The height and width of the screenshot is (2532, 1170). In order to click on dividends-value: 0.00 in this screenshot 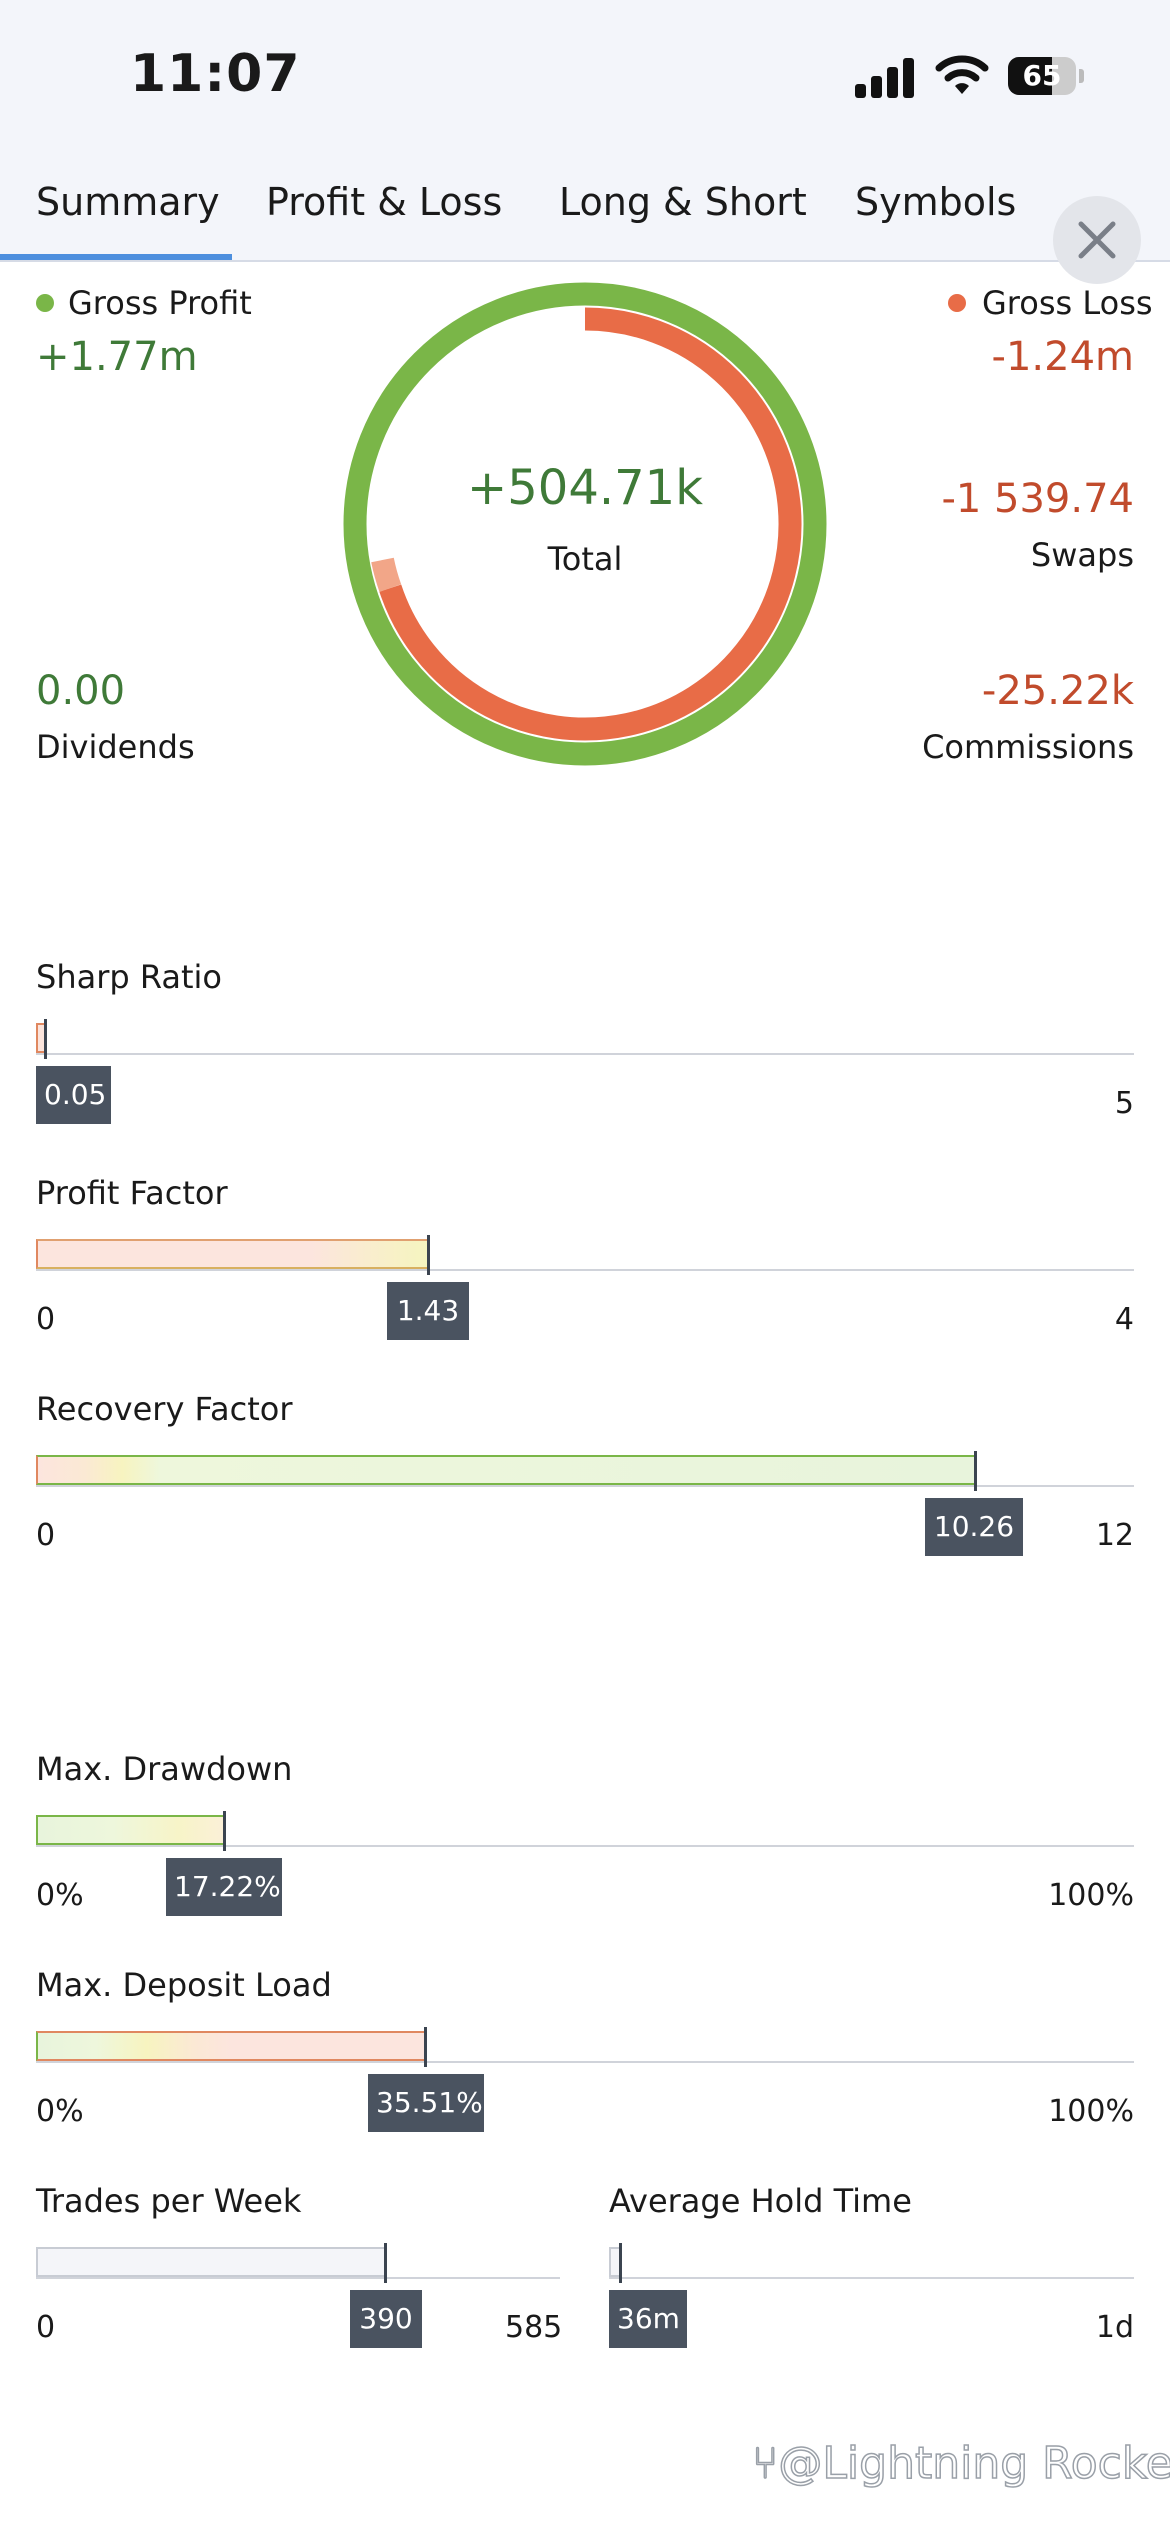, I will do `click(81, 691)`.